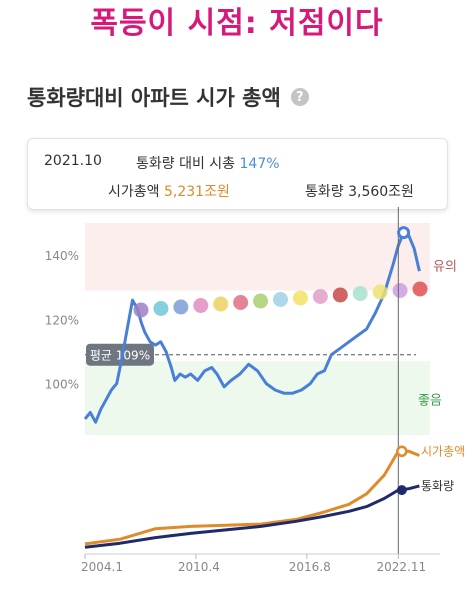 This screenshot has height=593, width=474. I want to click on tooltip-money-supply: 통화량 3,560조원, so click(359, 191).